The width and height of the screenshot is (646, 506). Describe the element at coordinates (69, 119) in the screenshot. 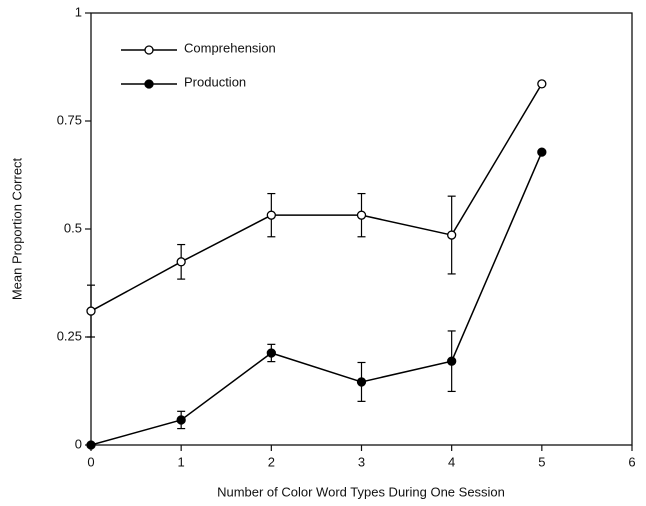

I see `y-tick-label: 0.75` at that location.